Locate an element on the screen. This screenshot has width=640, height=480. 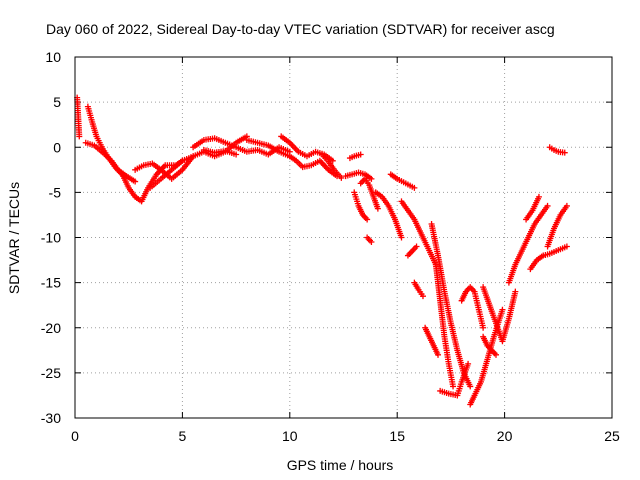
y-tick-label: -10 is located at coordinates (51, 238).